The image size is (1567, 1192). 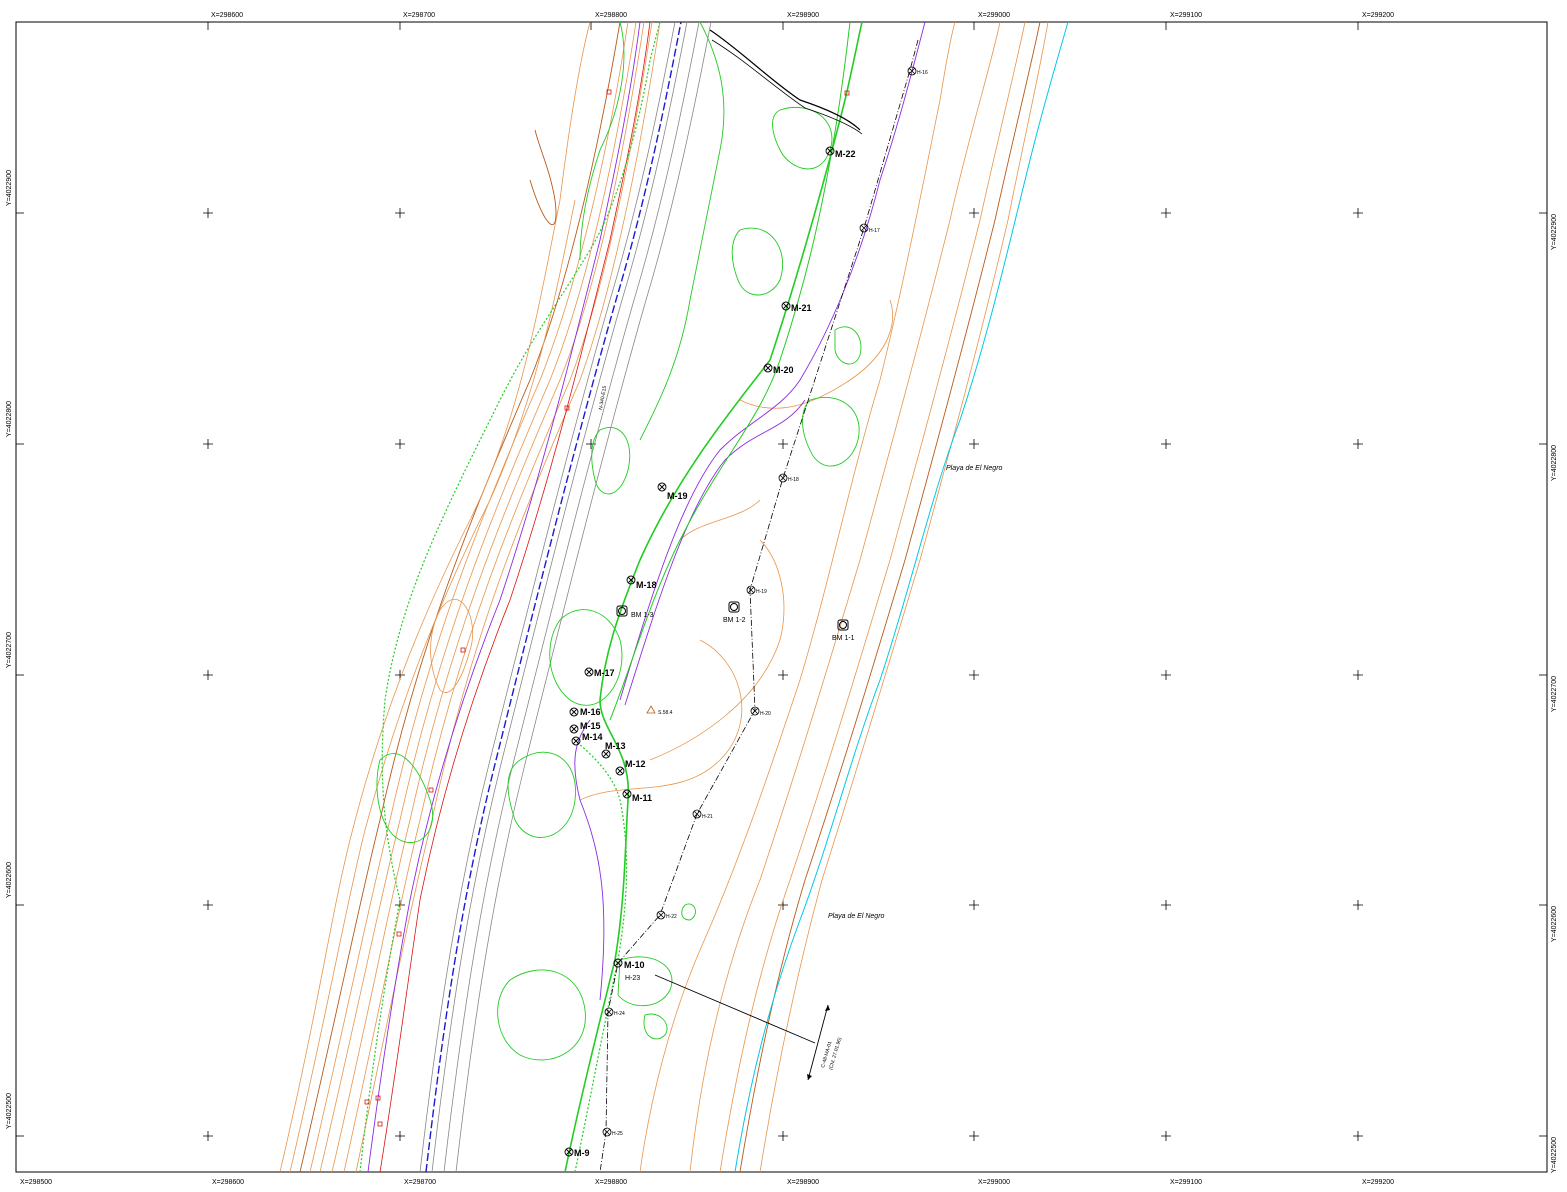 I want to click on coord-y-left: Y=4022600, so click(x=9, y=880).